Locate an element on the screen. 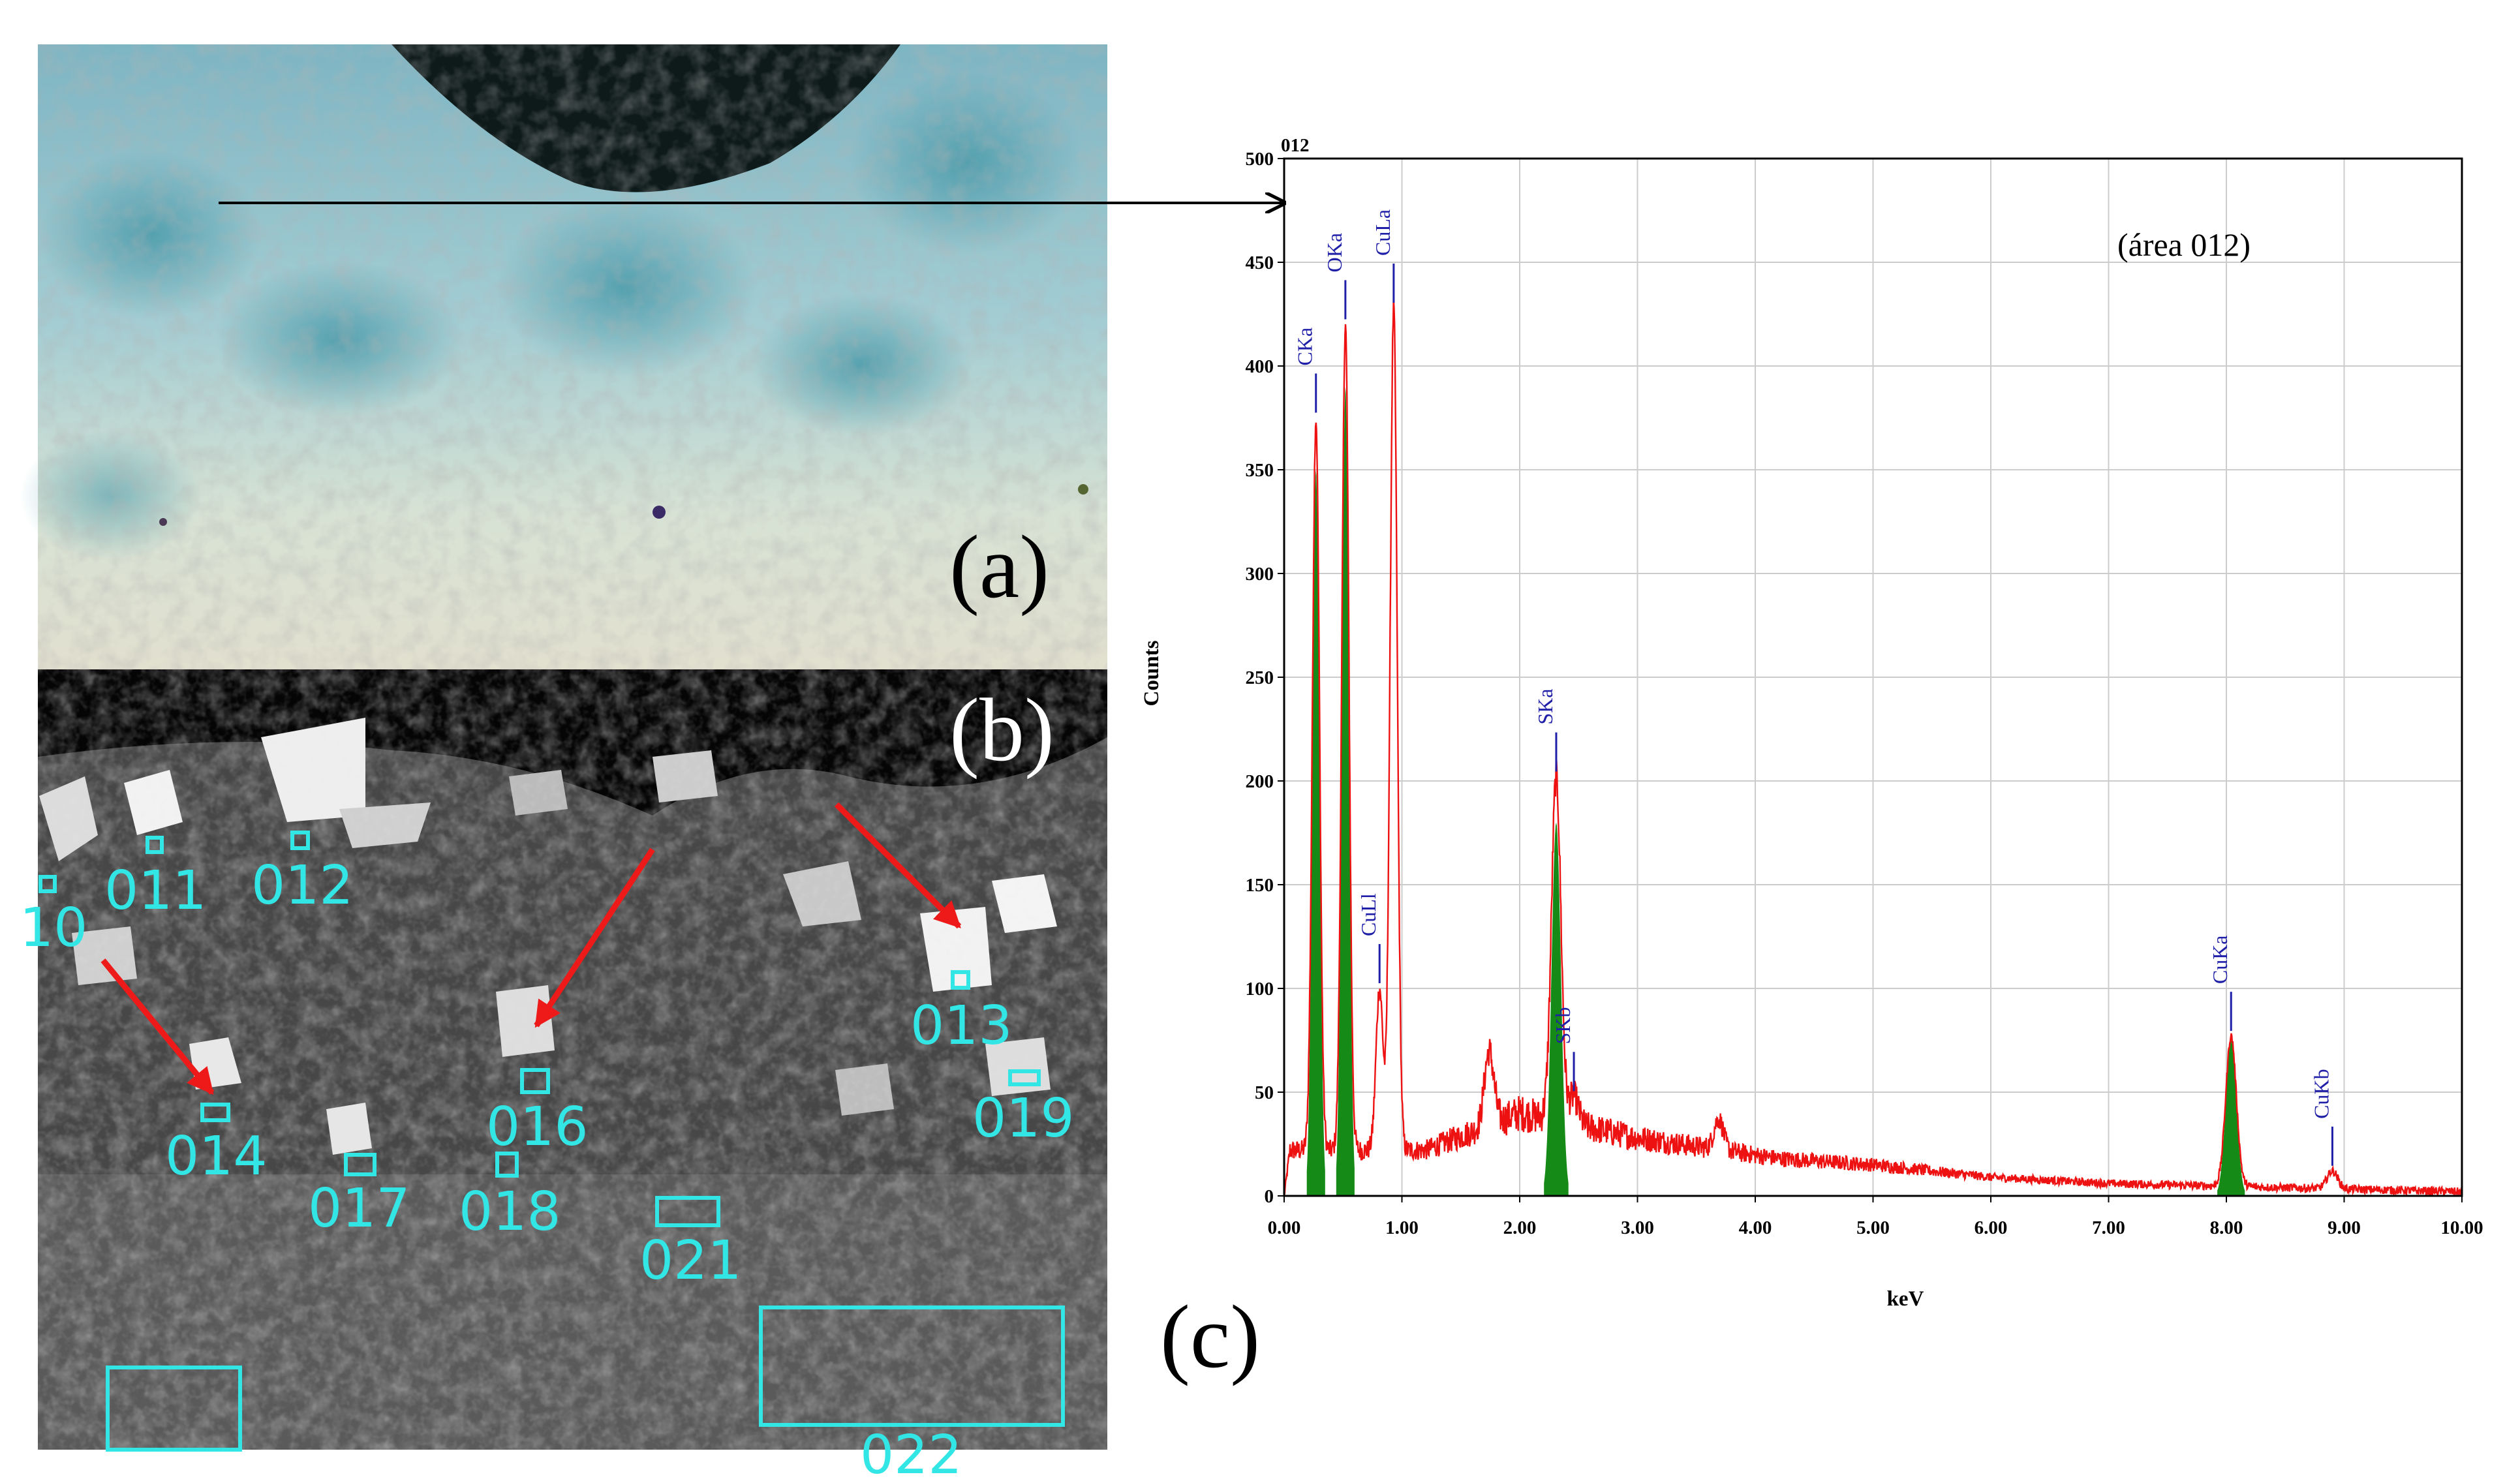 This screenshot has width=2520, height=1481. x-axis-title: keV is located at coordinates (1906, 1299).